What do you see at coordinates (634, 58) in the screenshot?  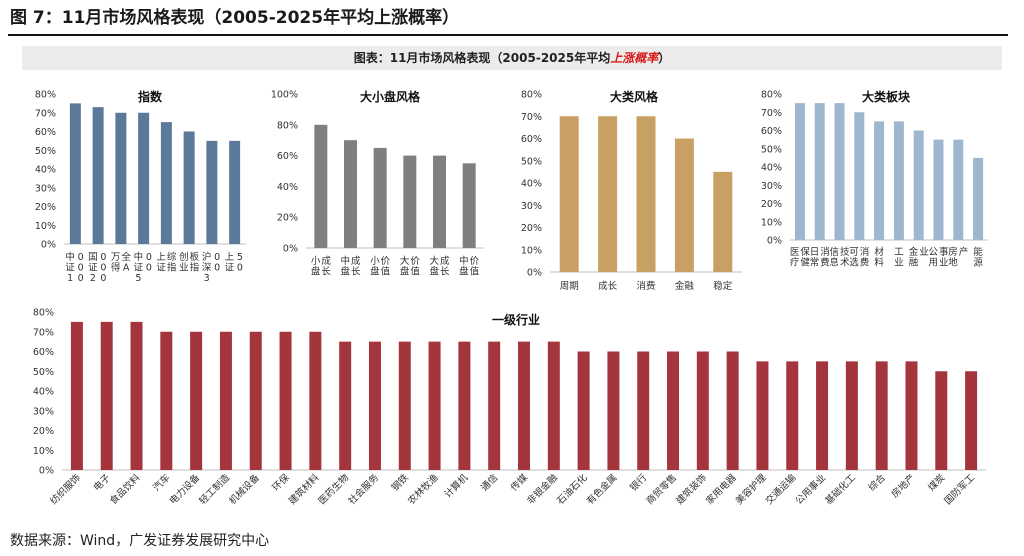 I see `banner-highlight: 上涨概率` at bounding box center [634, 58].